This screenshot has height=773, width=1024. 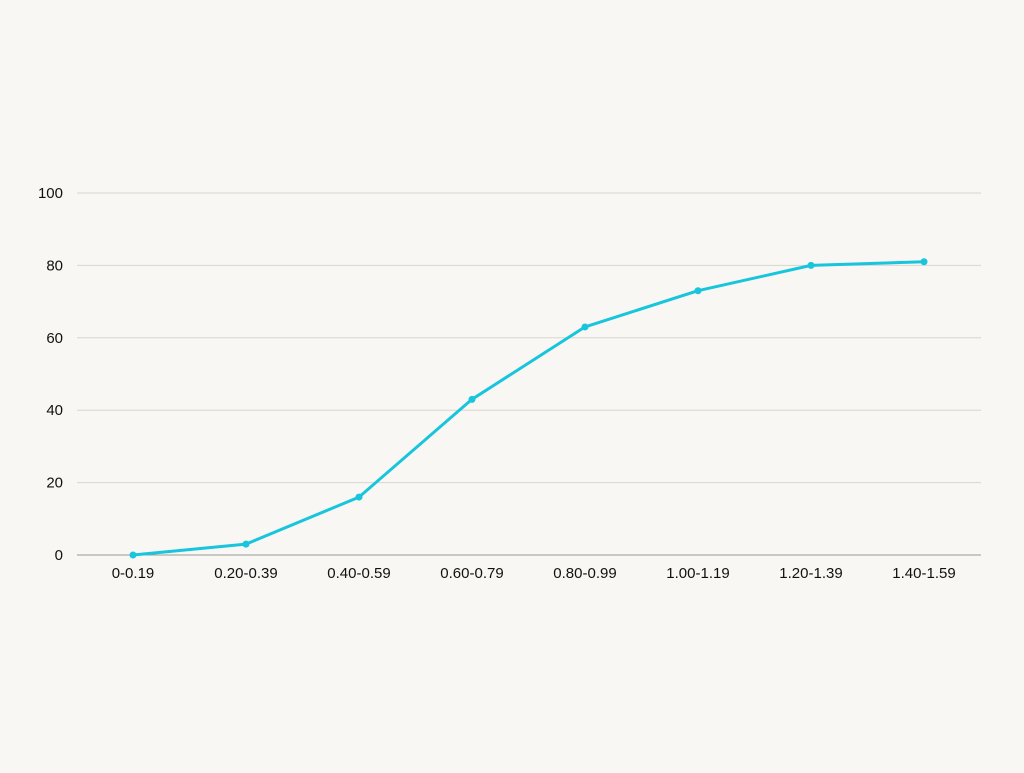 I want to click on x-tick-label: 1.00-1.19, so click(x=697, y=573).